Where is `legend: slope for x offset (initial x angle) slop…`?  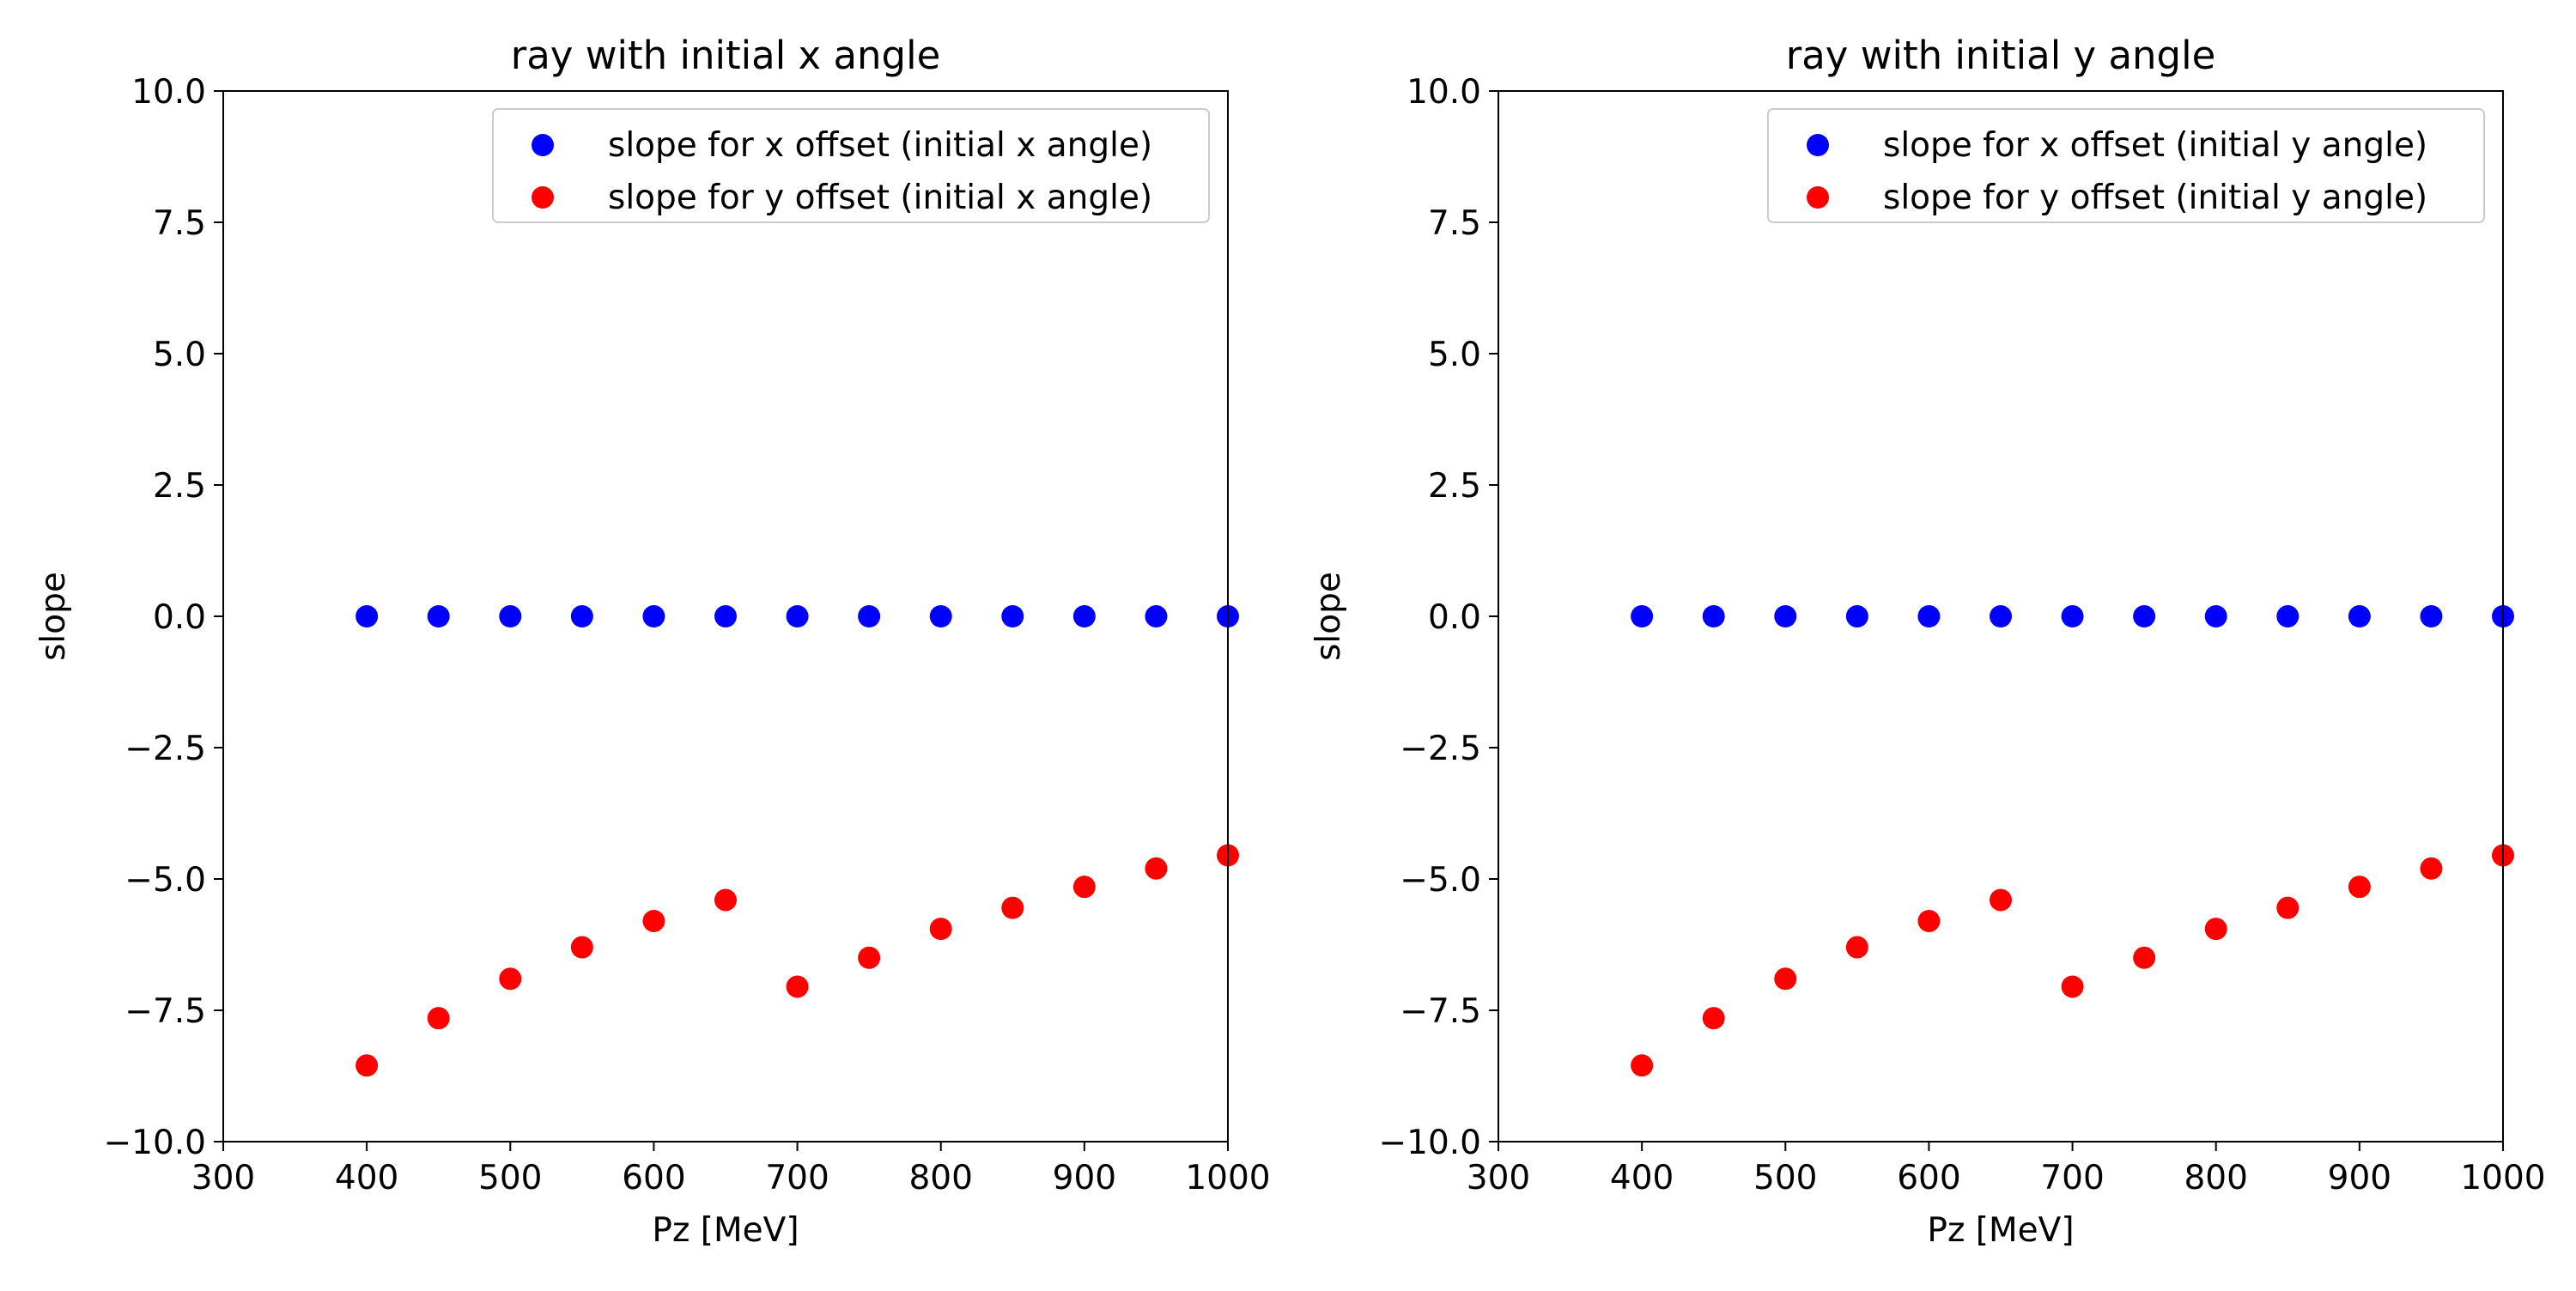 legend: slope for x offset (initial x angle) slop… is located at coordinates (851, 166).